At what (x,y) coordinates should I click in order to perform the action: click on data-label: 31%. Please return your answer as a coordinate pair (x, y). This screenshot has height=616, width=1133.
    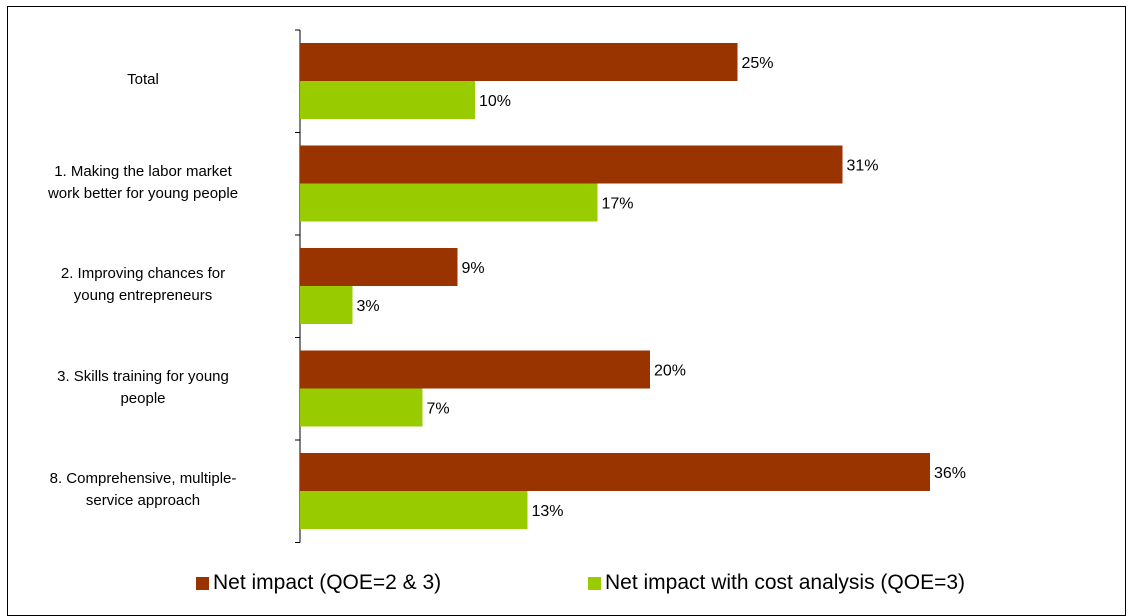
    Looking at the image, I should click on (863, 166).